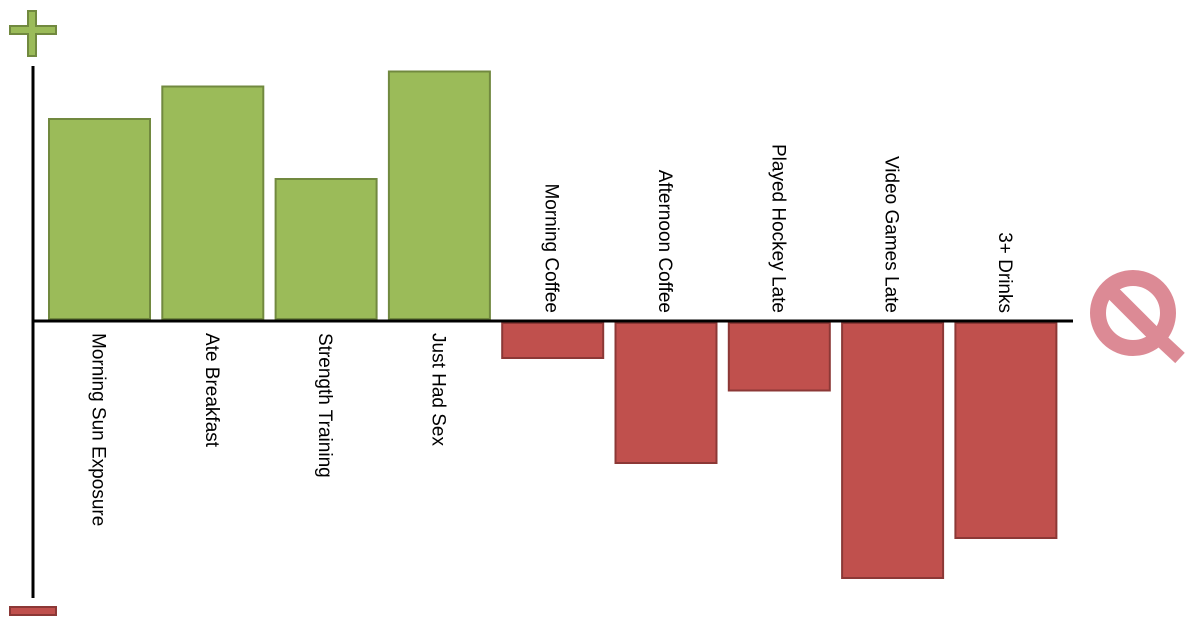  What do you see at coordinates (551, 248) in the screenshot?
I see `category-label: Morning Coffee` at bounding box center [551, 248].